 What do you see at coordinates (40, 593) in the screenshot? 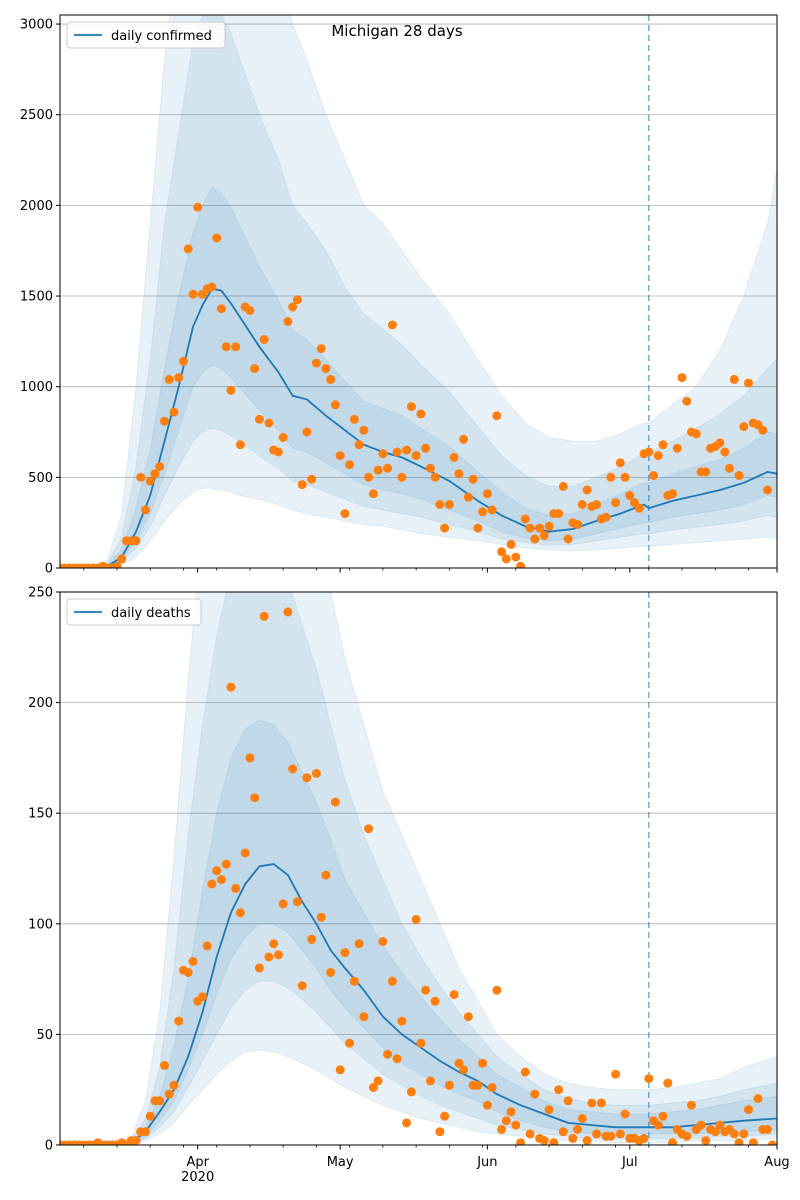
I see `y-tick-label: 250` at bounding box center [40, 593].